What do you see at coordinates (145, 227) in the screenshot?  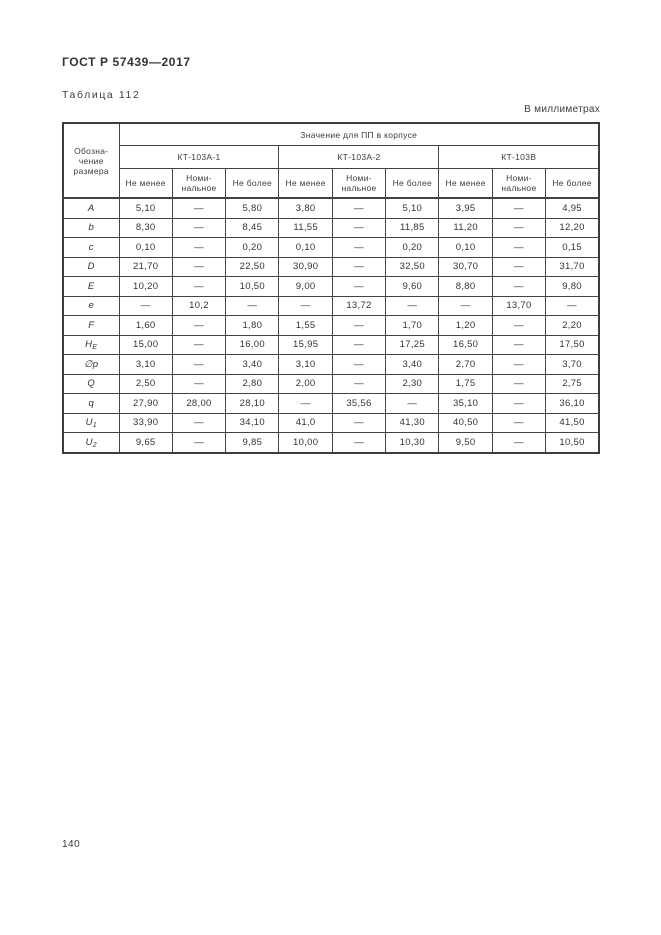 I see `value-cell: 8,30` at bounding box center [145, 227].